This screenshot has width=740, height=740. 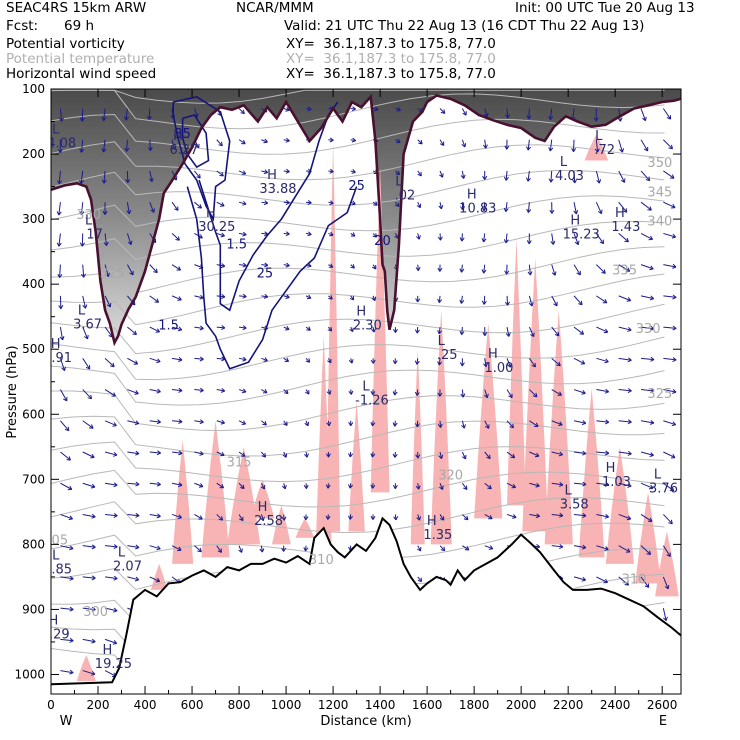 I want to click on wind-speed-label: 25, so click(x=356, y=186).